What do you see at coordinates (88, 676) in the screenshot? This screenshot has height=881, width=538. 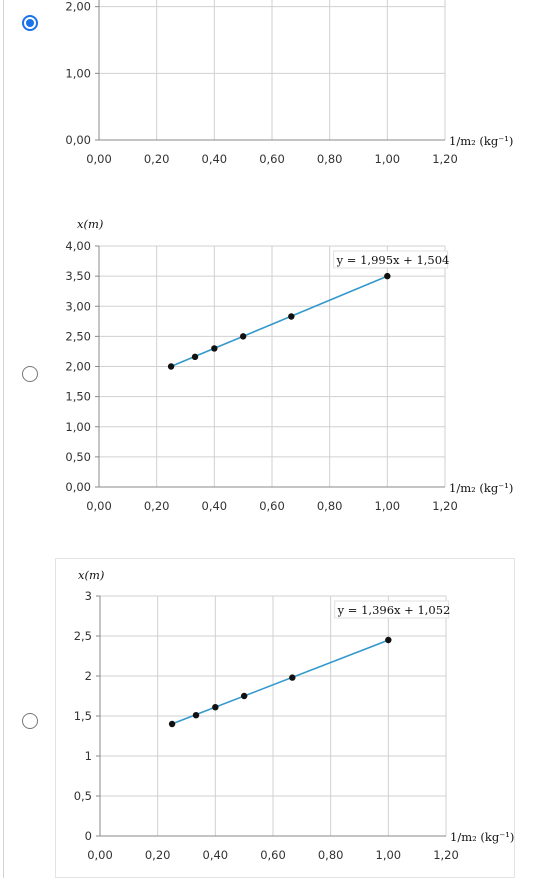 I see `y-tick-label: 2` at bounding box center [88, 676].